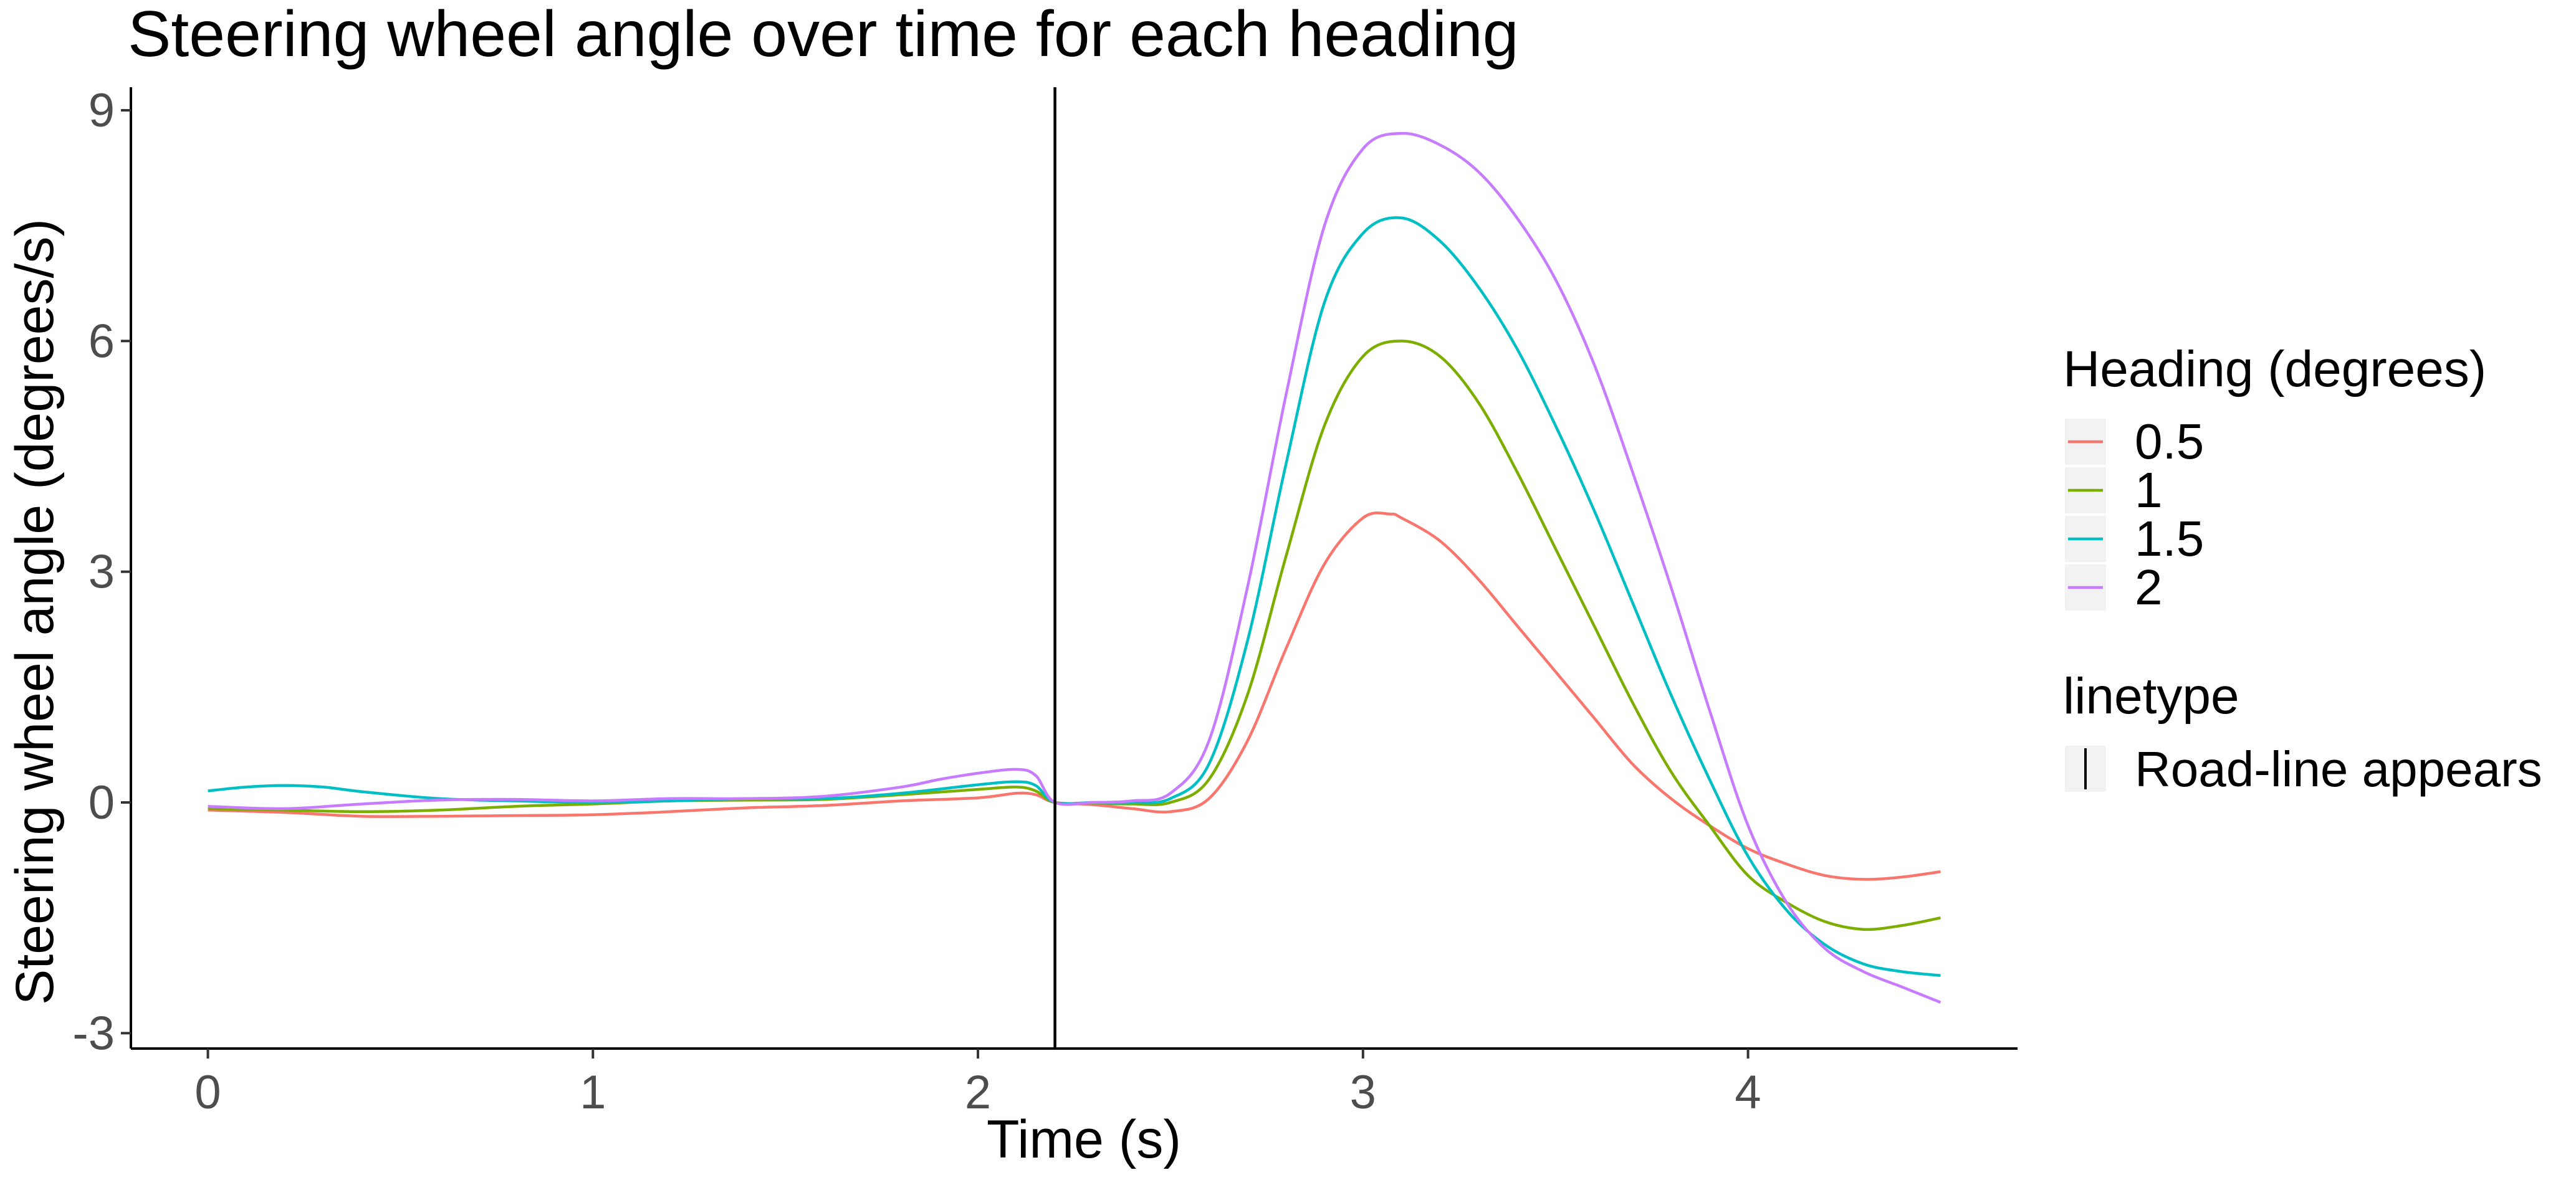 The width and height of the screenshot is (2576, 1180). What do you see at coordinates (2169, 538) in the screenshot?
I see `legend-label-1-5: 1.5` at bounding box center [2169, 538].